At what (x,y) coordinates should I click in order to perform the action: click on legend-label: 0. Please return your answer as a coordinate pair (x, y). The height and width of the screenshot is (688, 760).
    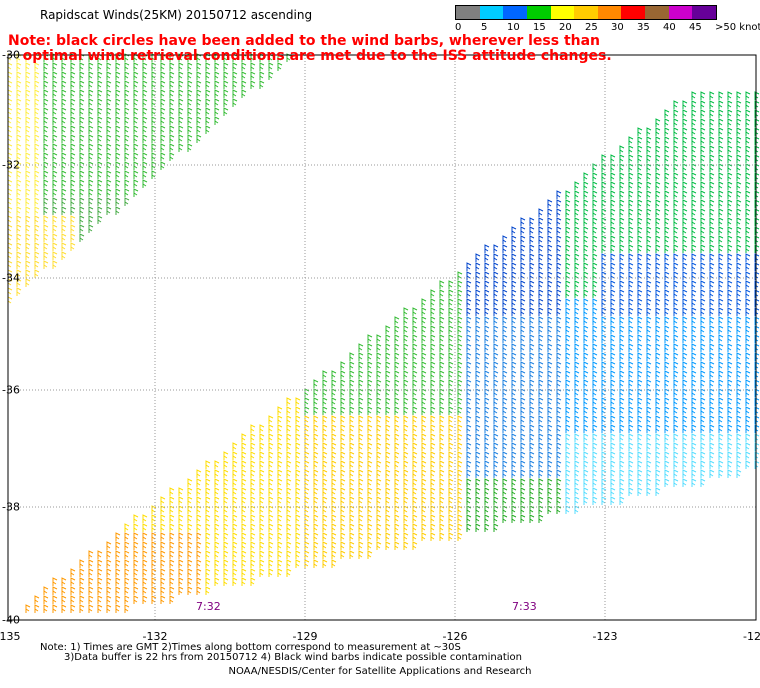
    Looking at the image, I should click on (458, 27).